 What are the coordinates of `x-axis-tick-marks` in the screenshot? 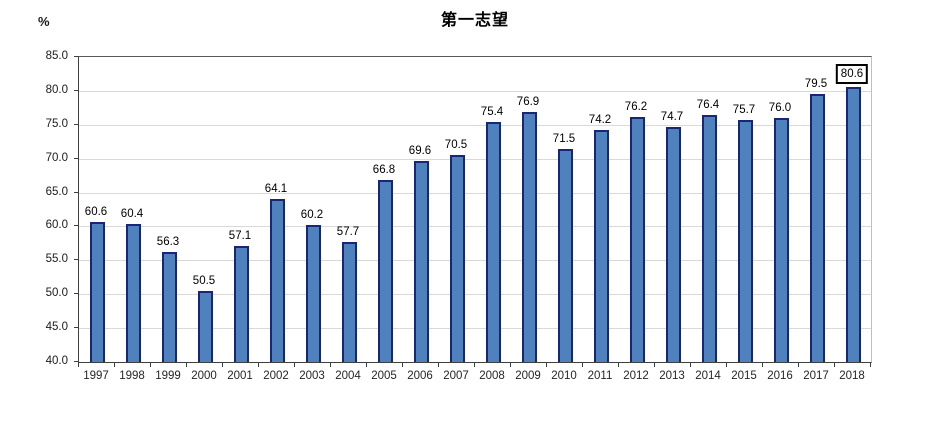 It's located at (475, 365).